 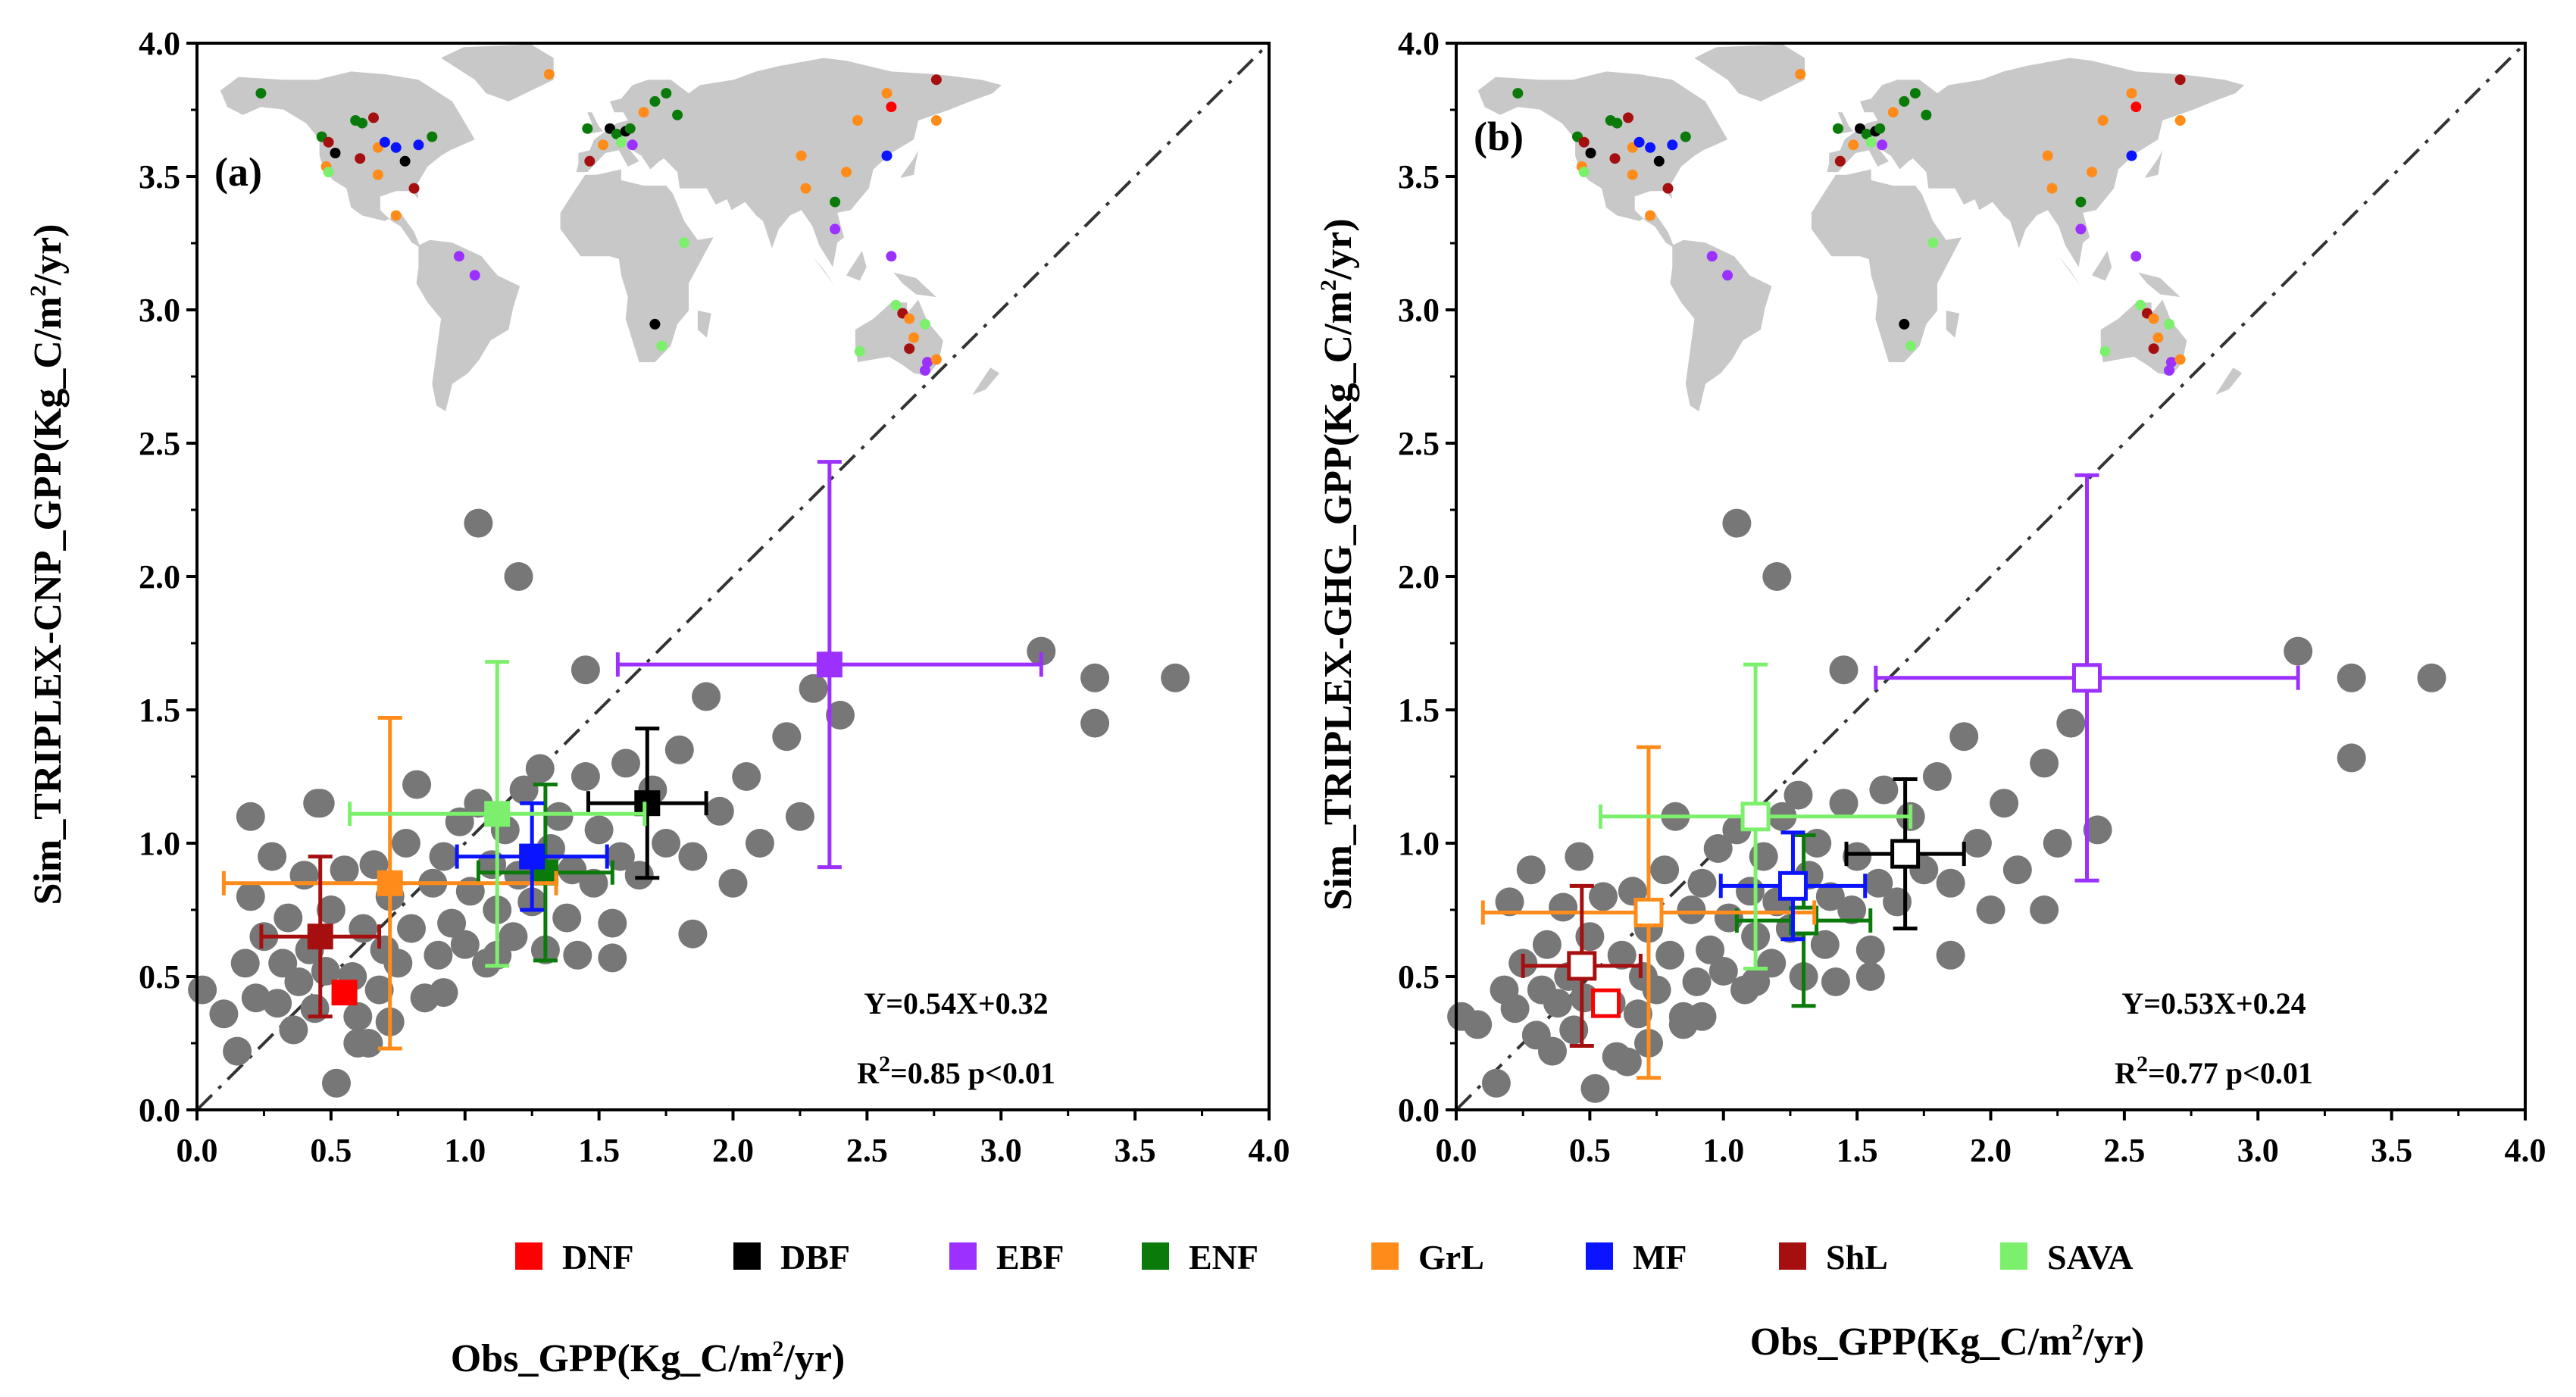 I want to click on x-tick-label: 2.0, so click(x=1991, y=1150).